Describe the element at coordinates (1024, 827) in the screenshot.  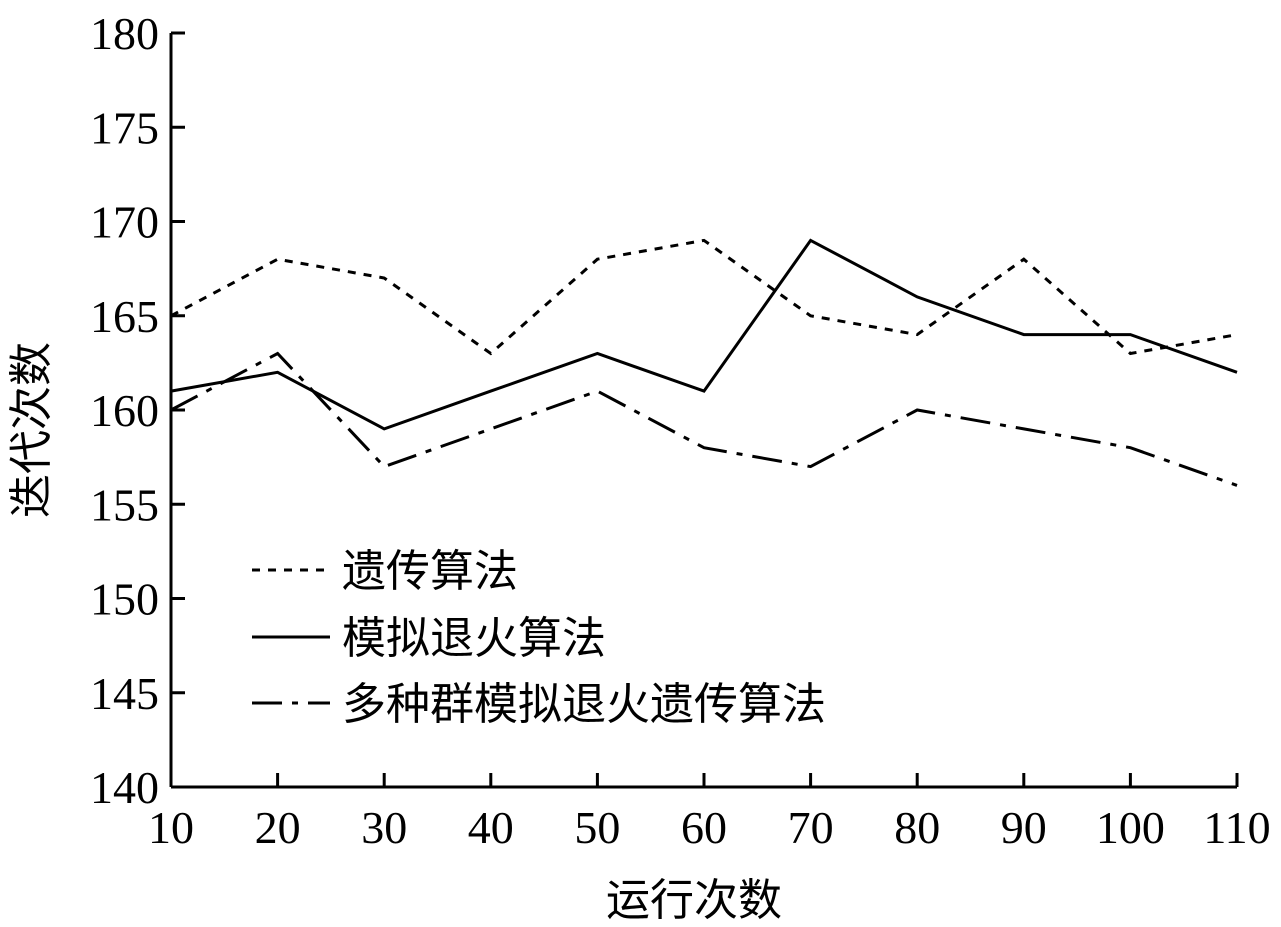
I see `x-tick-label: 90` at that location.